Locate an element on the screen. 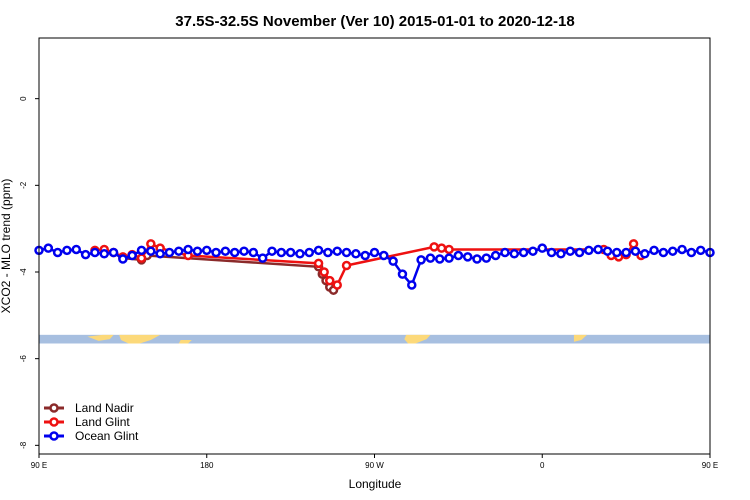 The image size is (750, 500). legend-label-ocean-glint: Ocean Glint is located at coordinates (107, 436).